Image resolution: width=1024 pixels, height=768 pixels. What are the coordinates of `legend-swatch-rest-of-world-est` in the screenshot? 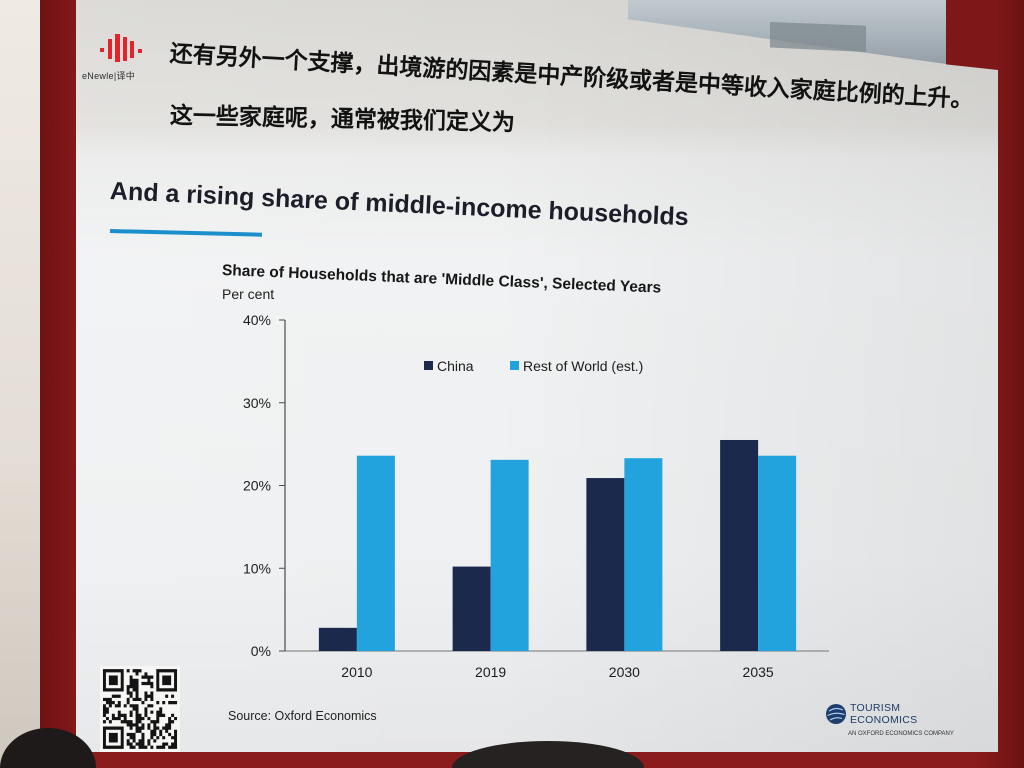 It's located at (514, 365).